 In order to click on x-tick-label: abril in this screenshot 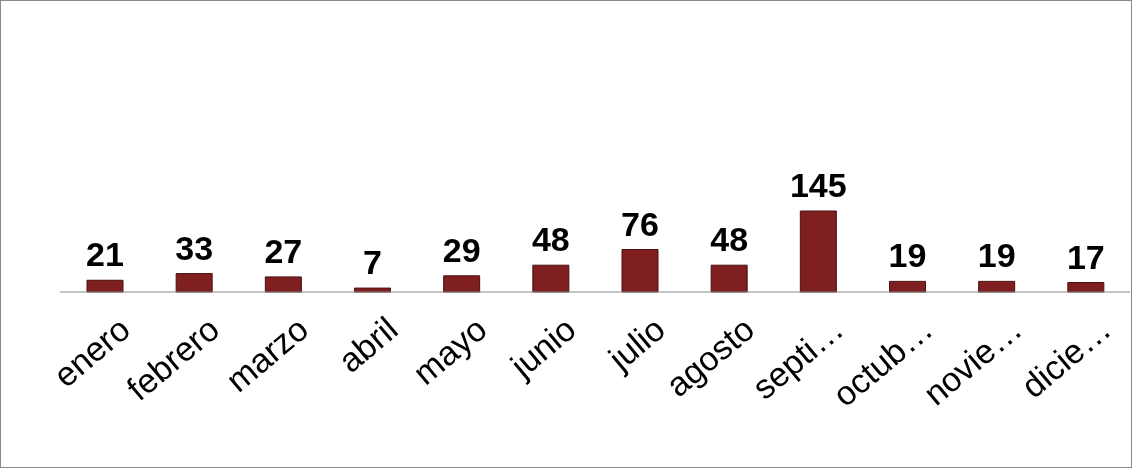, I will do `click(367, 344)`.